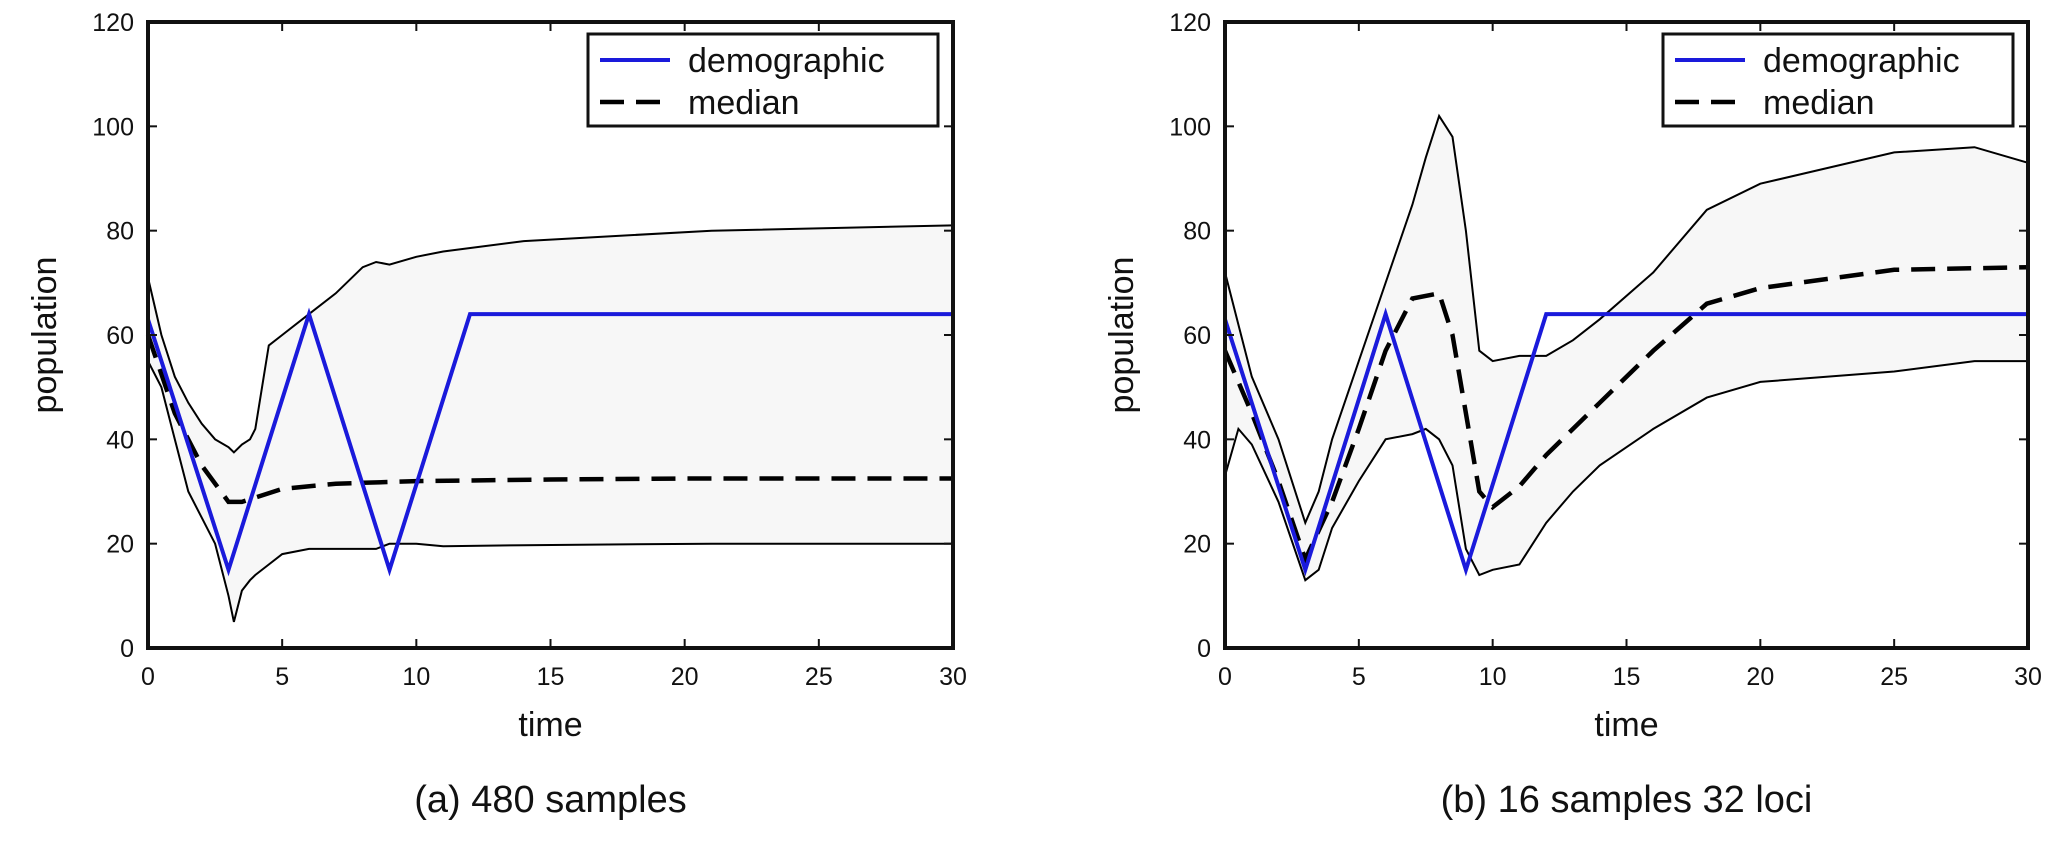 This screenshot has width=2055, height=844. I want to click on figure-caption: (a) 480 samples, so click(550, 800).